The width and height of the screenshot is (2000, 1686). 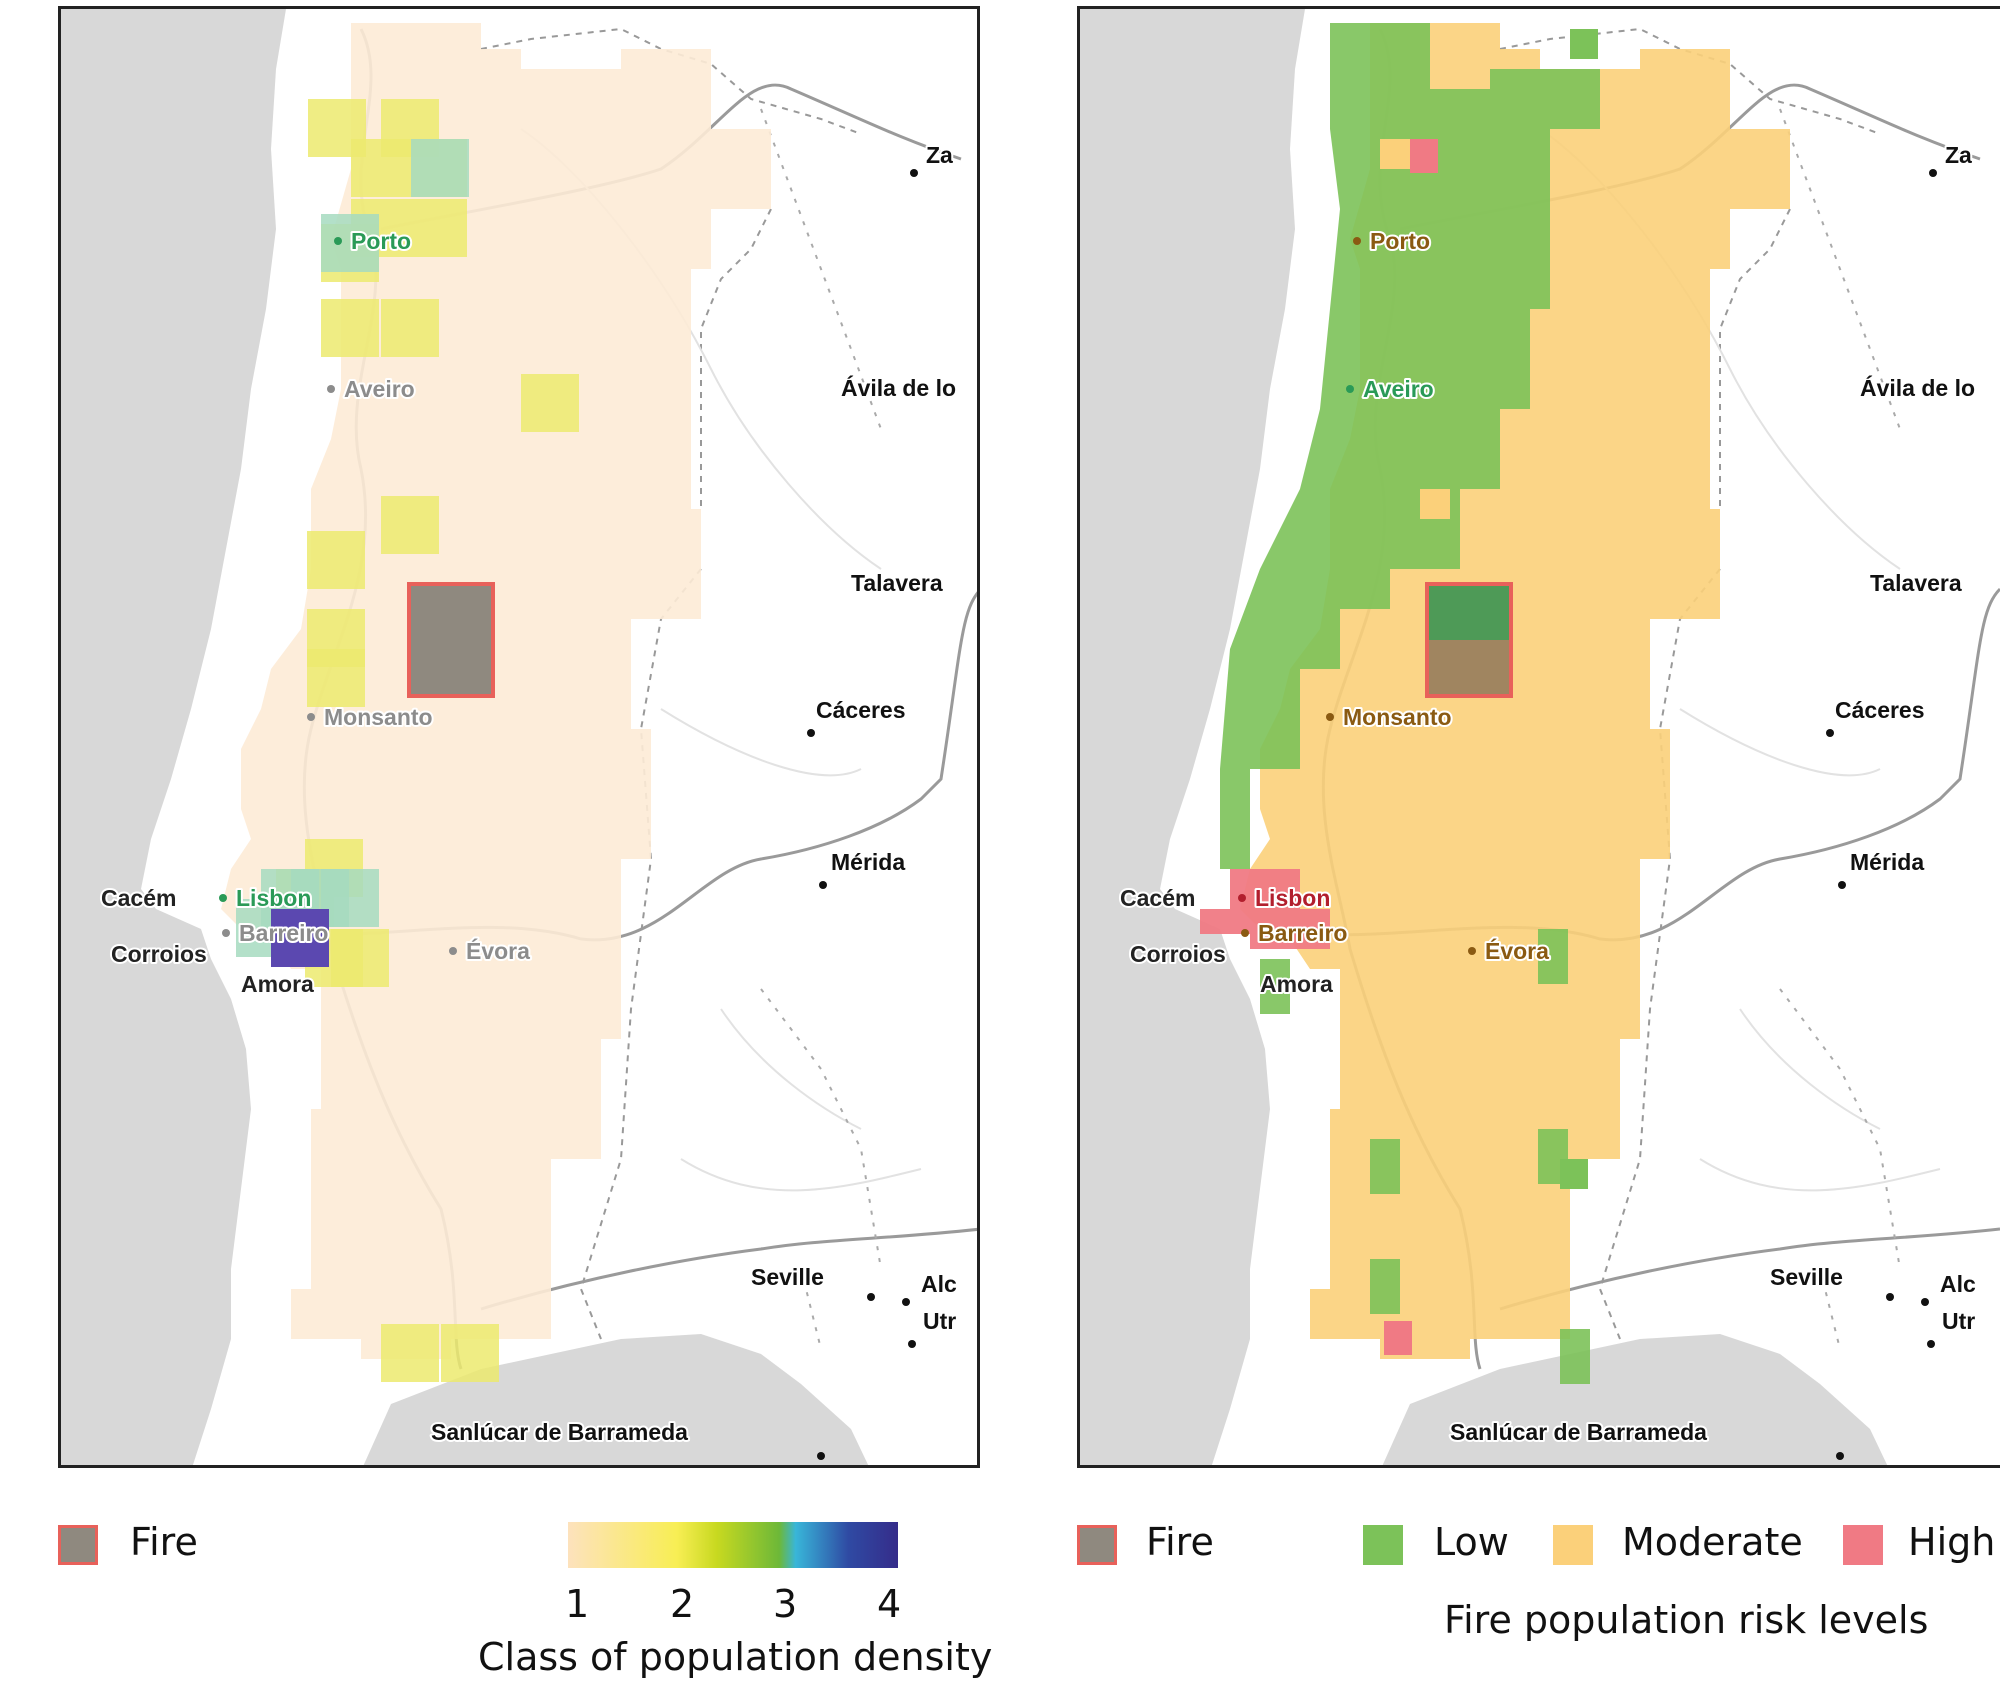 What do you see at coordinates (735, 1657) in the screenshot?
I see `colorbar-title: Class of population density` at bounding box center [735, 1657].